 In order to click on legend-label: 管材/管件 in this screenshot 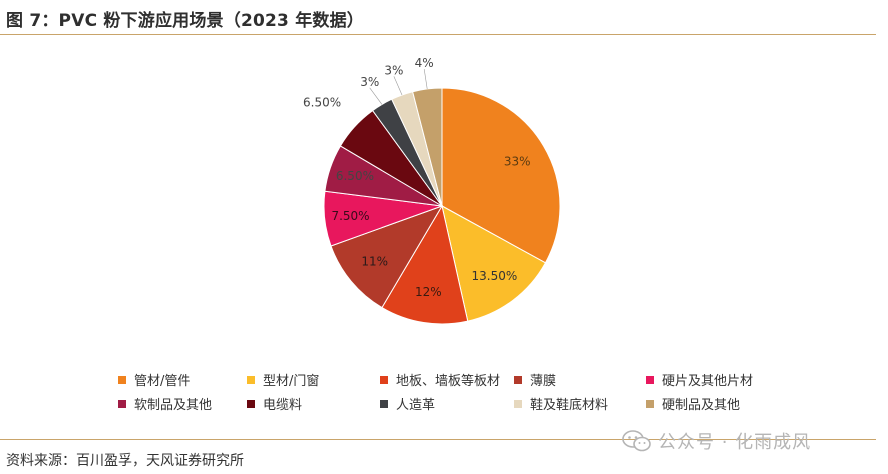, I will do `click(162, 381)`.